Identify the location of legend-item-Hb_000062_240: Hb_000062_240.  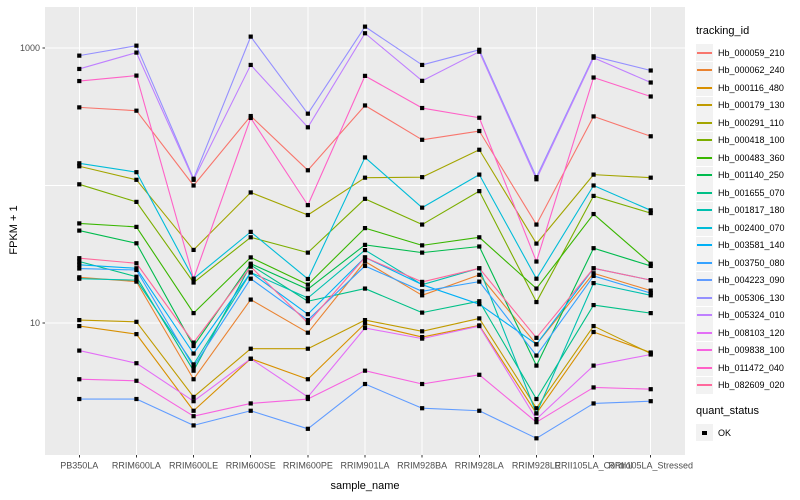
(748, 70).